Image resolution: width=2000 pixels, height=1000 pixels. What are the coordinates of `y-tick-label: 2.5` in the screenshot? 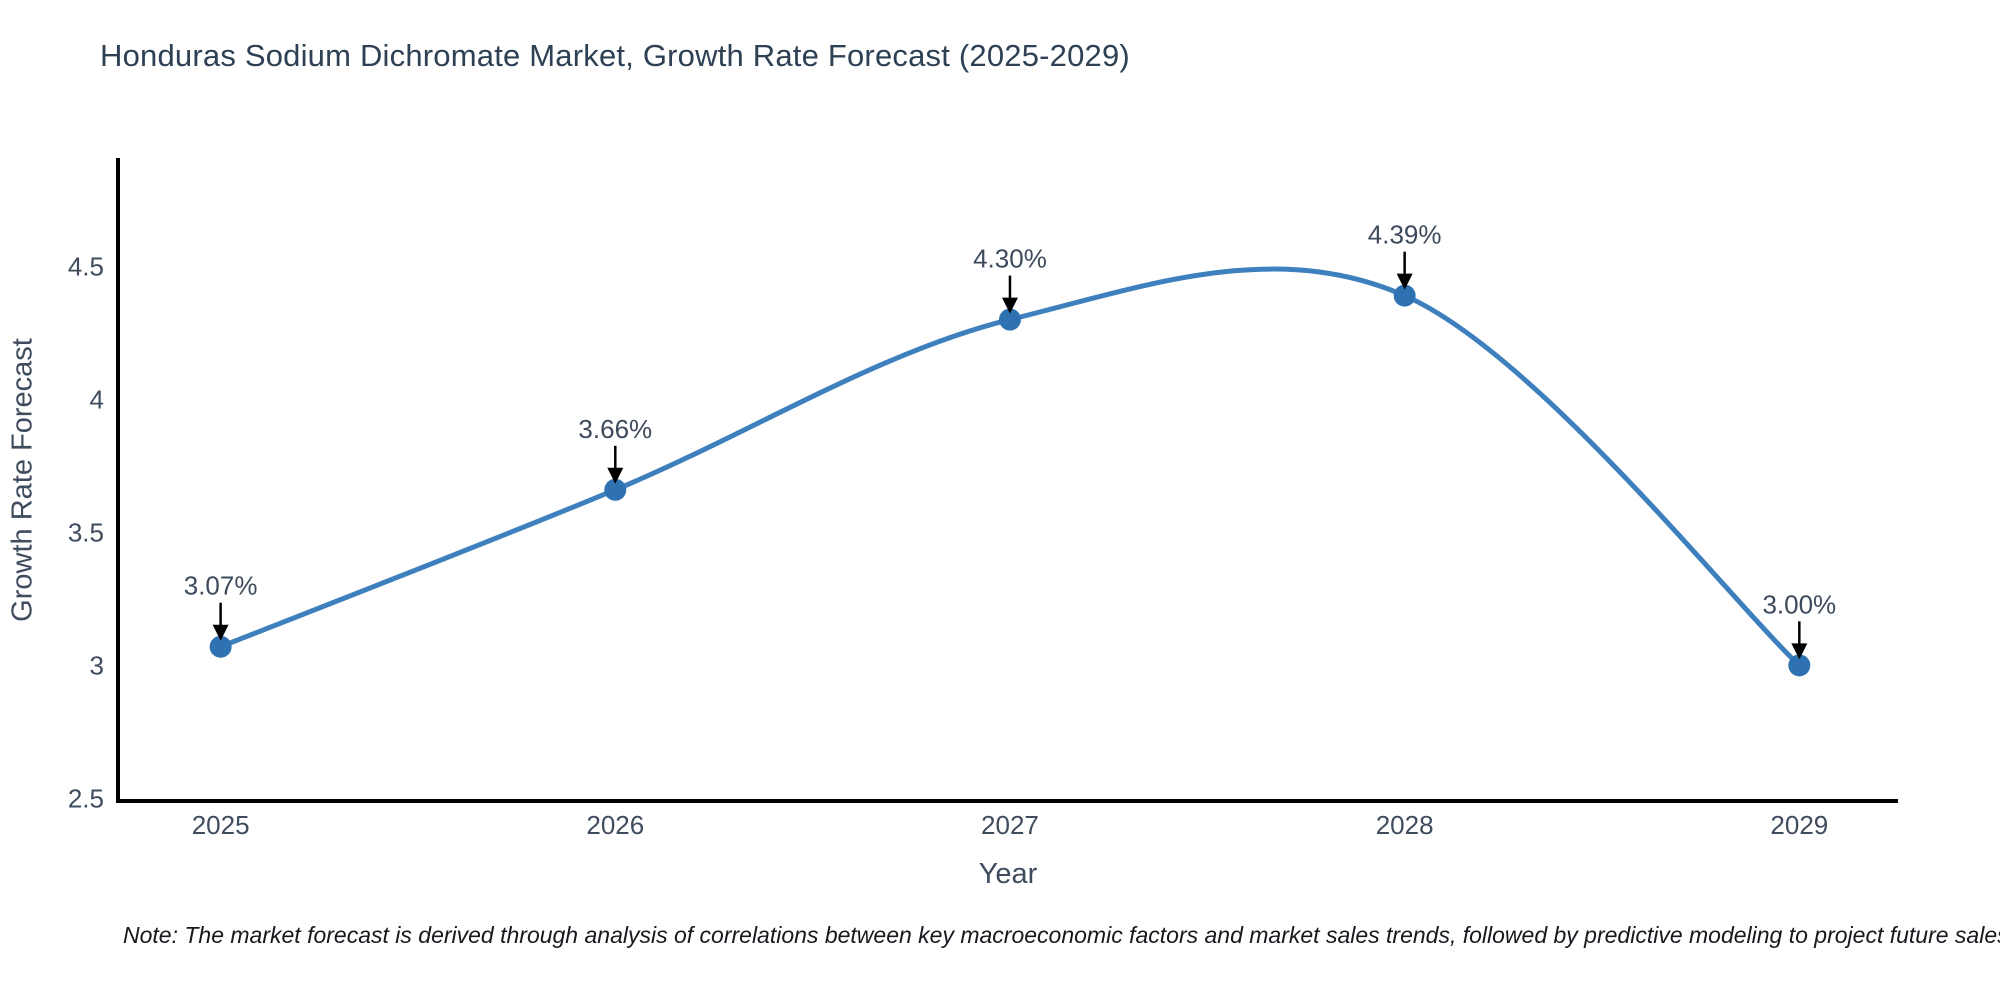 It's located at (86, 798).